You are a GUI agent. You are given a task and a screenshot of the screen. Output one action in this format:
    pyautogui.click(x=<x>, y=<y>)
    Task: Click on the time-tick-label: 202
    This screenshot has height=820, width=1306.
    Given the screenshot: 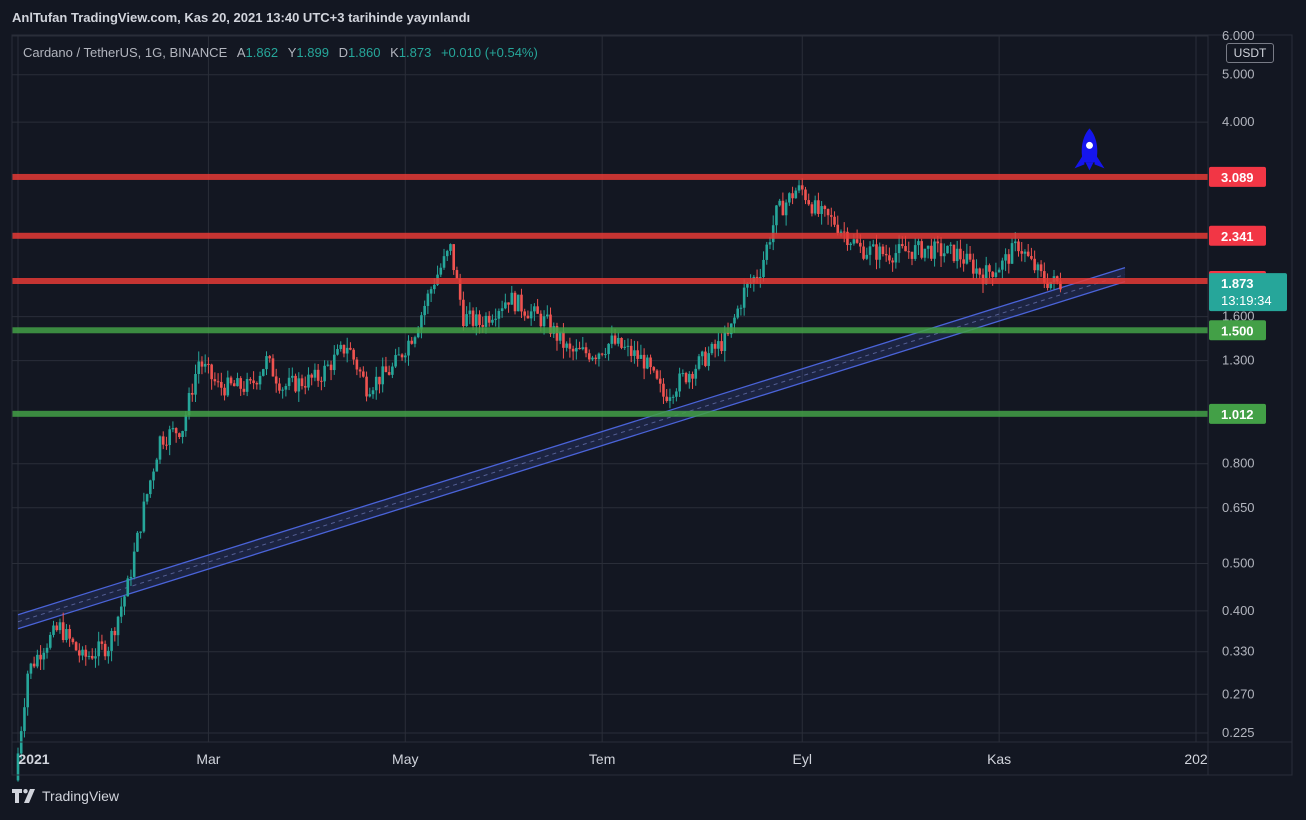 What is the action you would take?
    pyautogui.click(x=1196, y=759)
    